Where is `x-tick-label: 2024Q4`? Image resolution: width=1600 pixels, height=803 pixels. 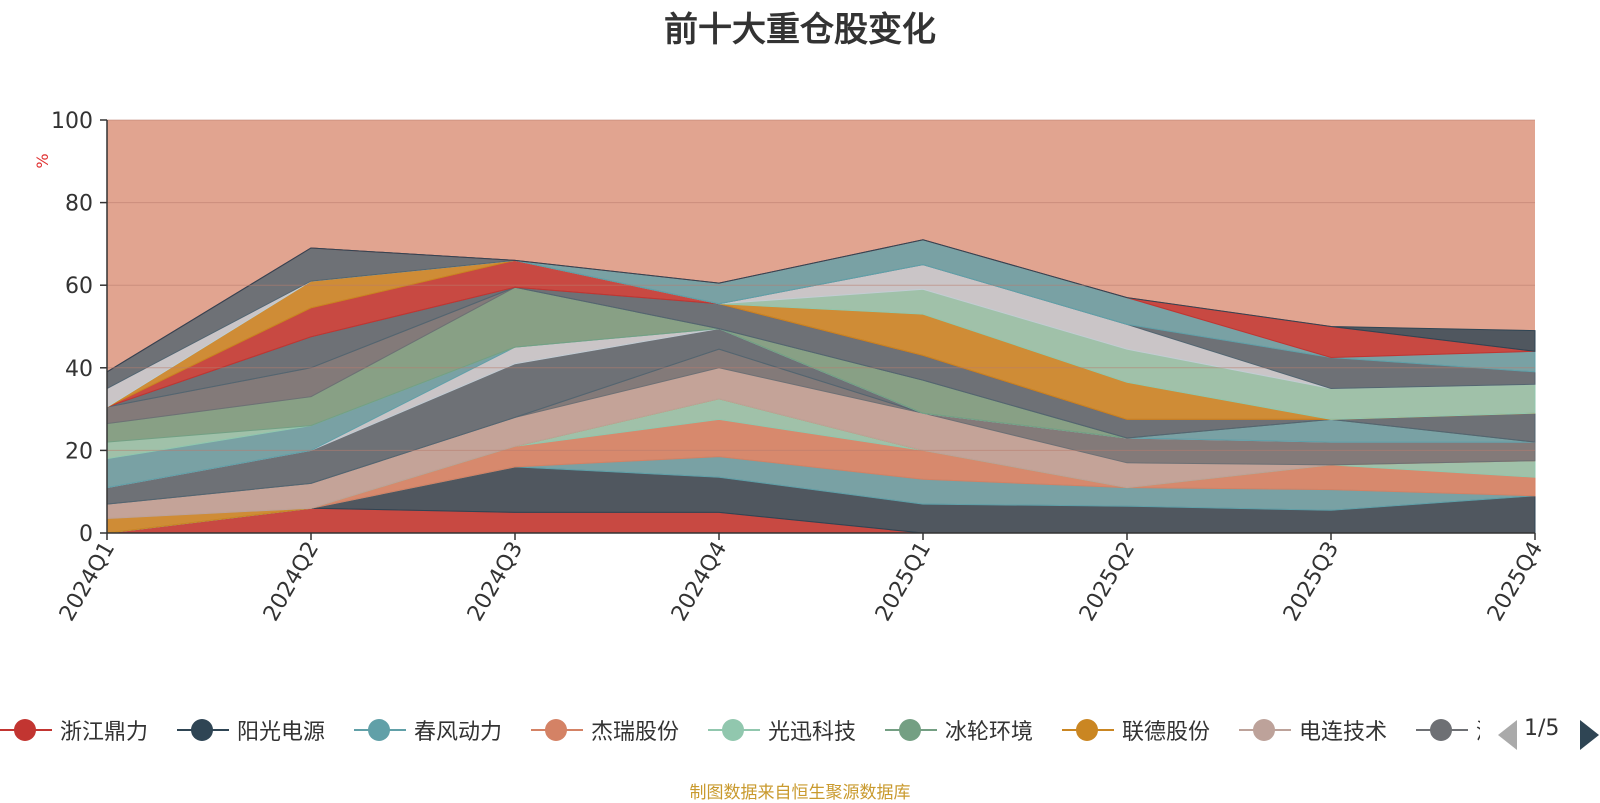 x-tick-label: 2024Q4 is located at coordinates (699, 582).